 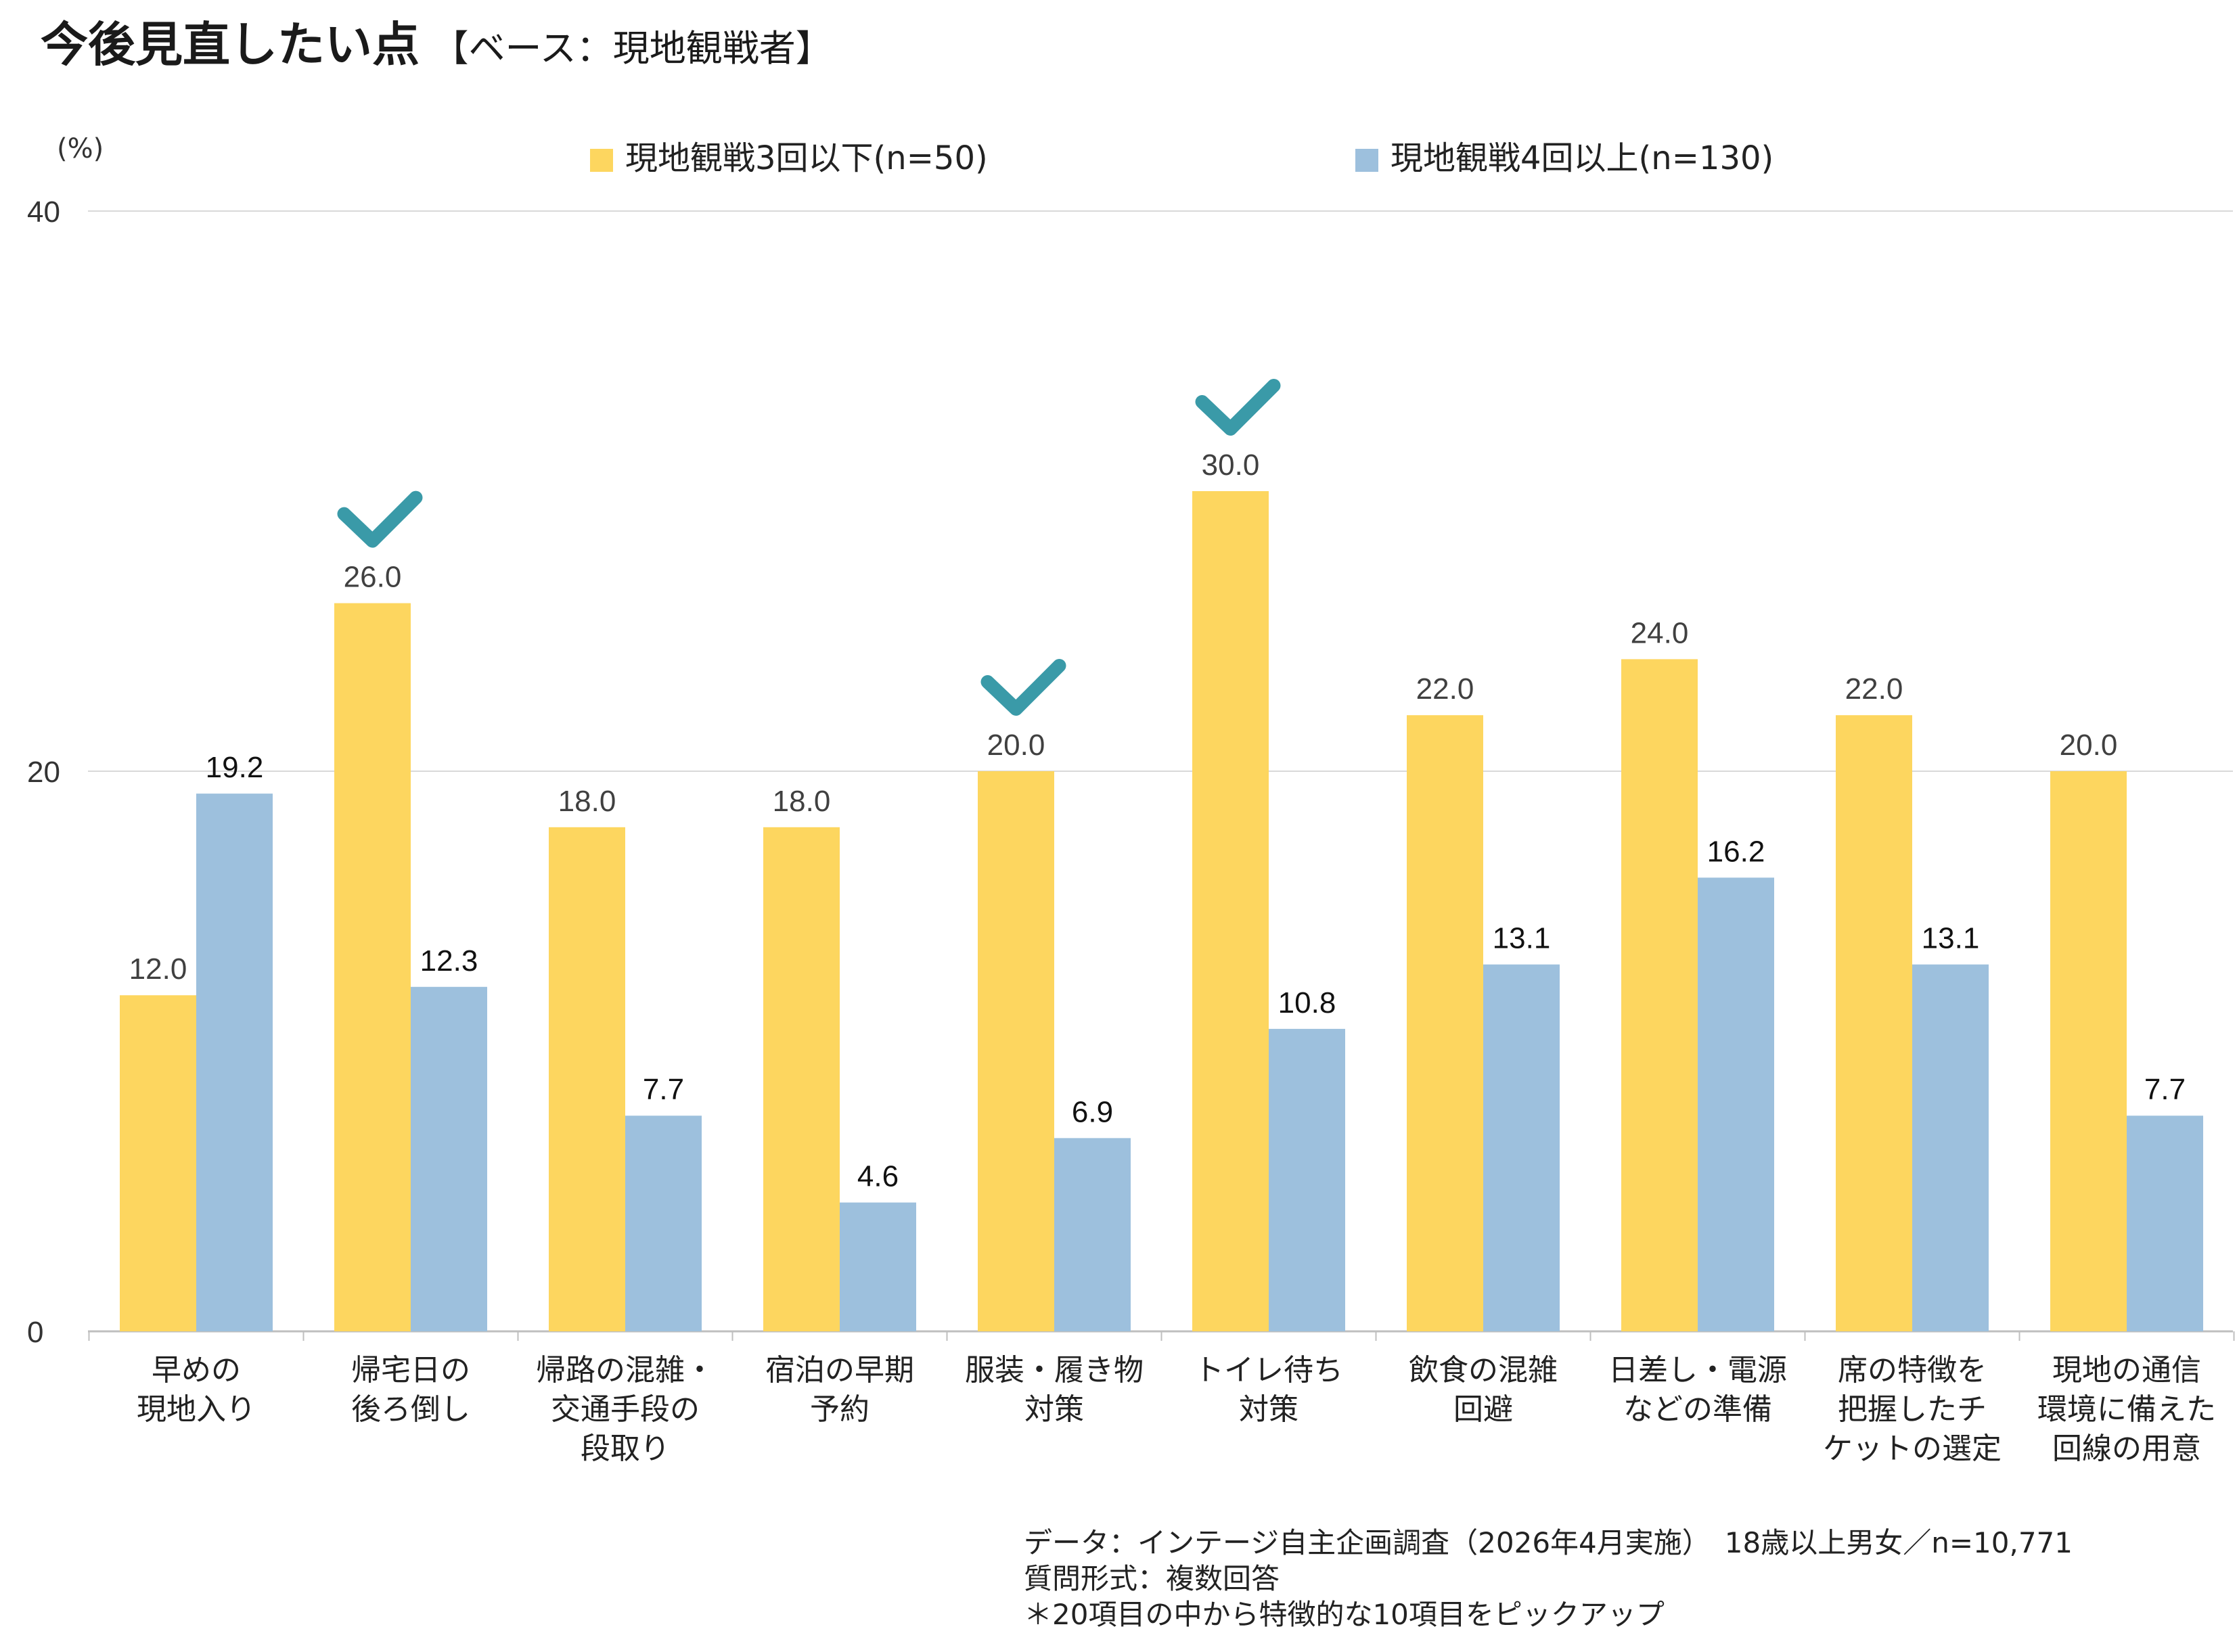 I want to click on data-label-series-a: 30.0, so click(x=1231, y=465).